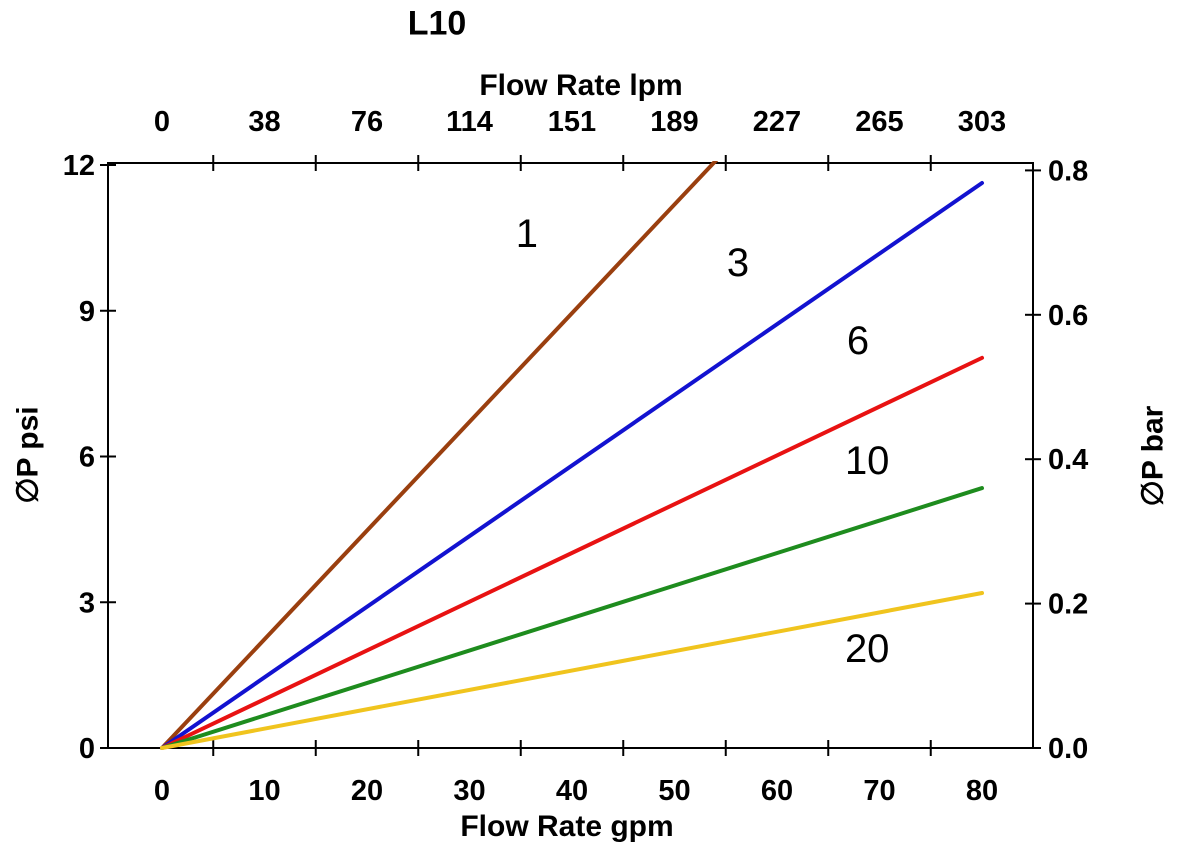 This screenshot has height=852, width=1194. Describe the element at coordinates (867, 461) in the screenshot. I see `series-label-10: 10` at that location.